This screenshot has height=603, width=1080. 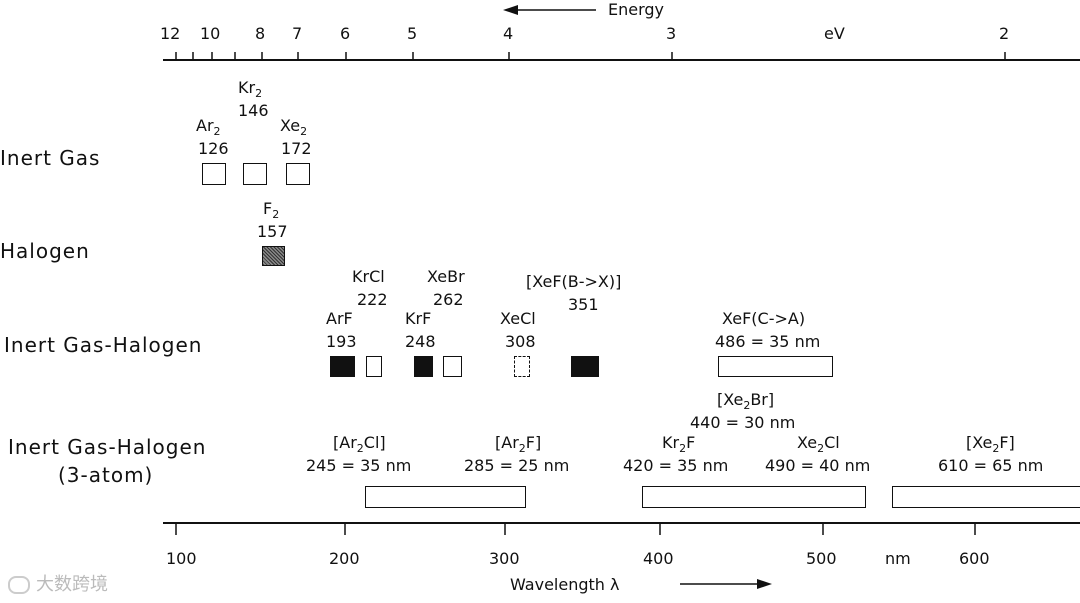 What do you see at coordinates (754, 497) in the screenshot?
I see `laser-kr2f-xe2cl-box` at bounding box center [754, 497].